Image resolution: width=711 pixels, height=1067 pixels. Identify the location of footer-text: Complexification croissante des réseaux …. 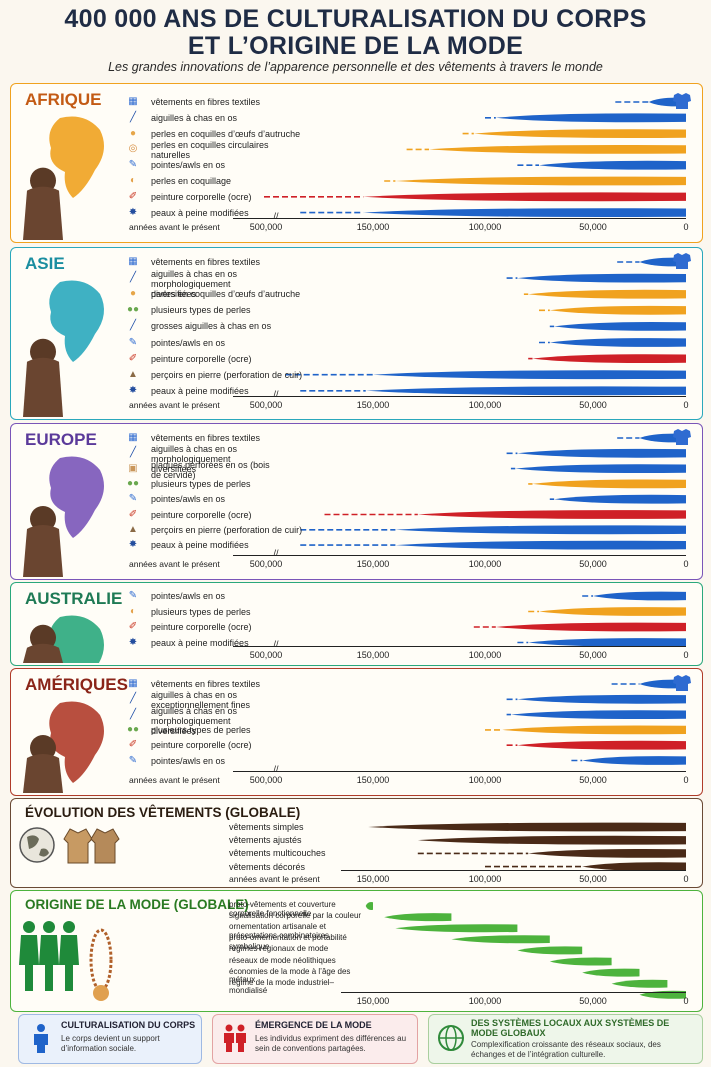
(566, 1049).